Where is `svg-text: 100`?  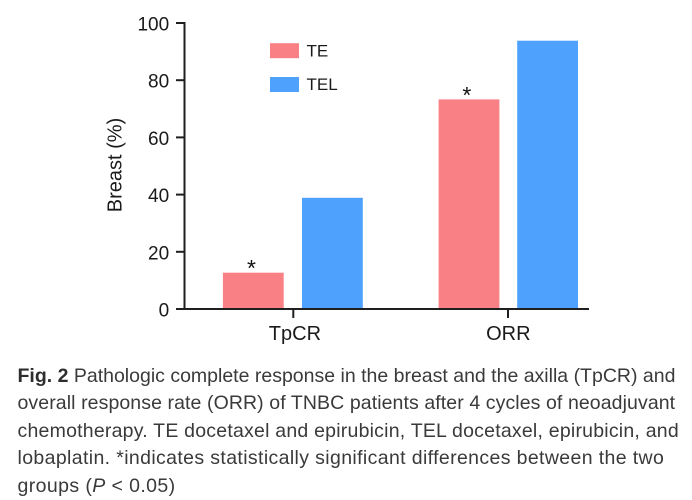
svg-text: 100 is located at coordinates (153, 25).